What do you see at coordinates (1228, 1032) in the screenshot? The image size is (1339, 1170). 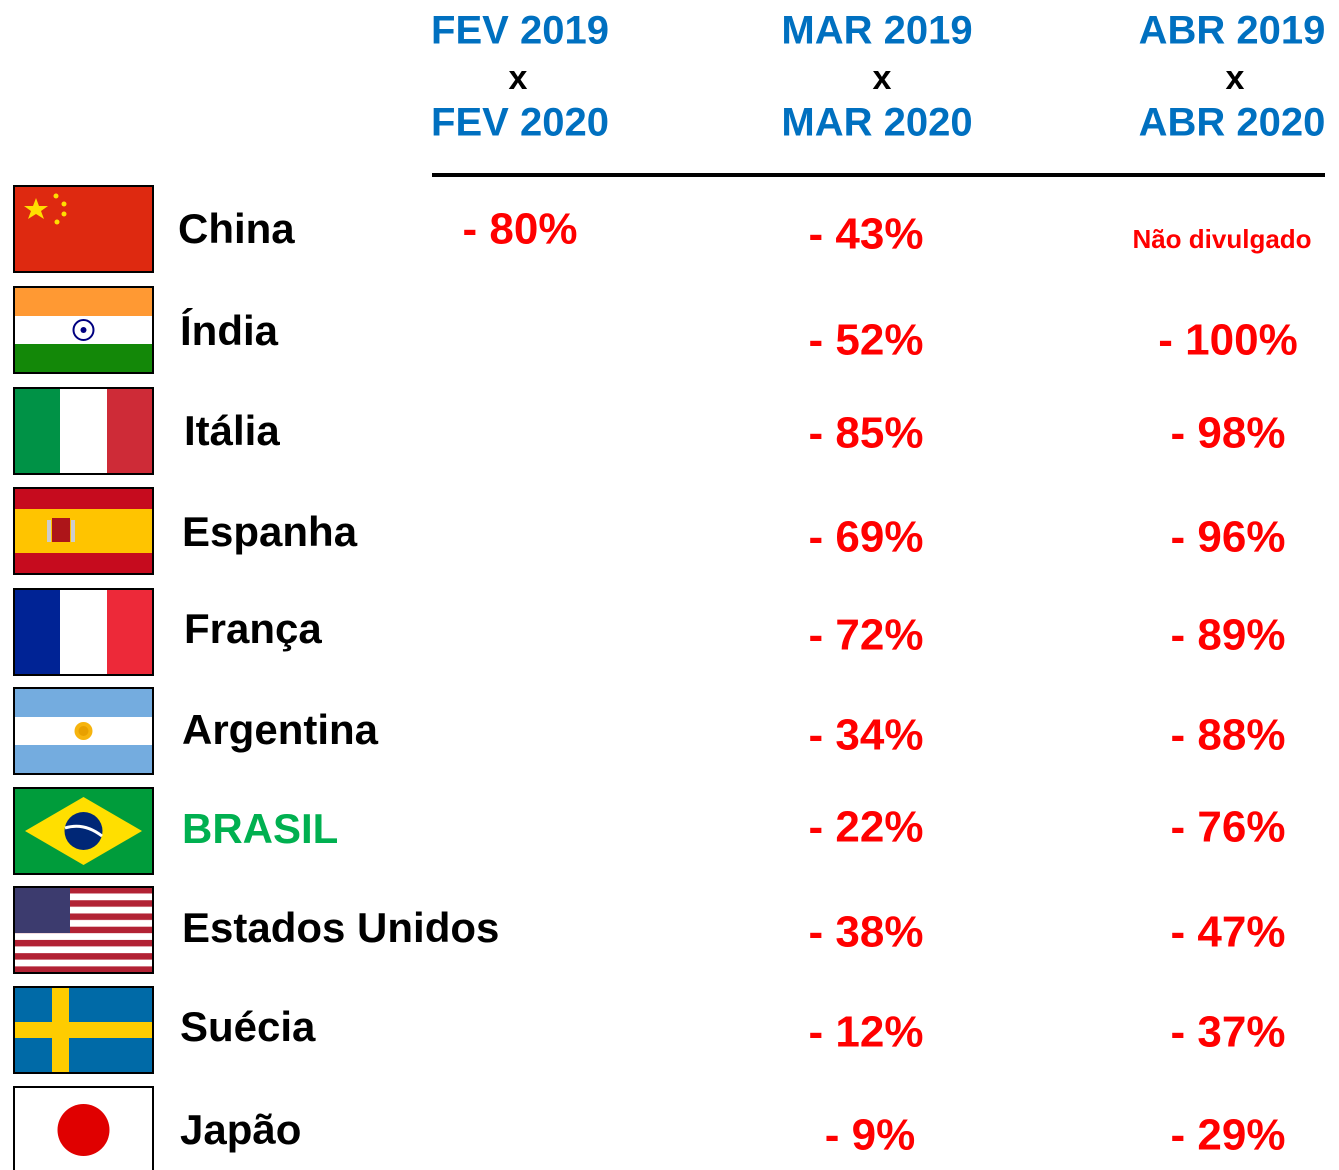 I see `value-cell: - 37%` at bounding box center [1228, 1032].